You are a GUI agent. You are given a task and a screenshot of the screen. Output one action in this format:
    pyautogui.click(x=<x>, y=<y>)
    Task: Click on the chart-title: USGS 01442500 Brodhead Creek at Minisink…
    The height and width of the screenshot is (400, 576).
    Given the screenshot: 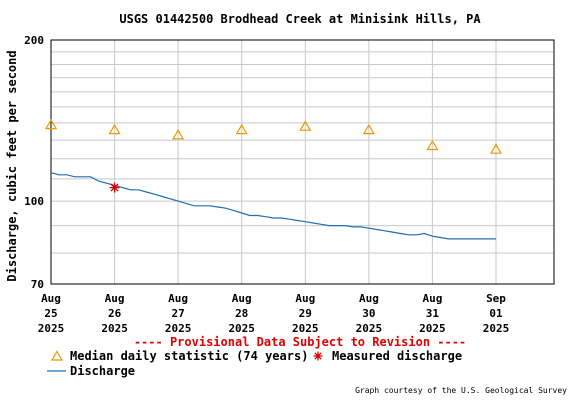 What is the action you would take?
    pyautogui.click(x=300, y=19)
    